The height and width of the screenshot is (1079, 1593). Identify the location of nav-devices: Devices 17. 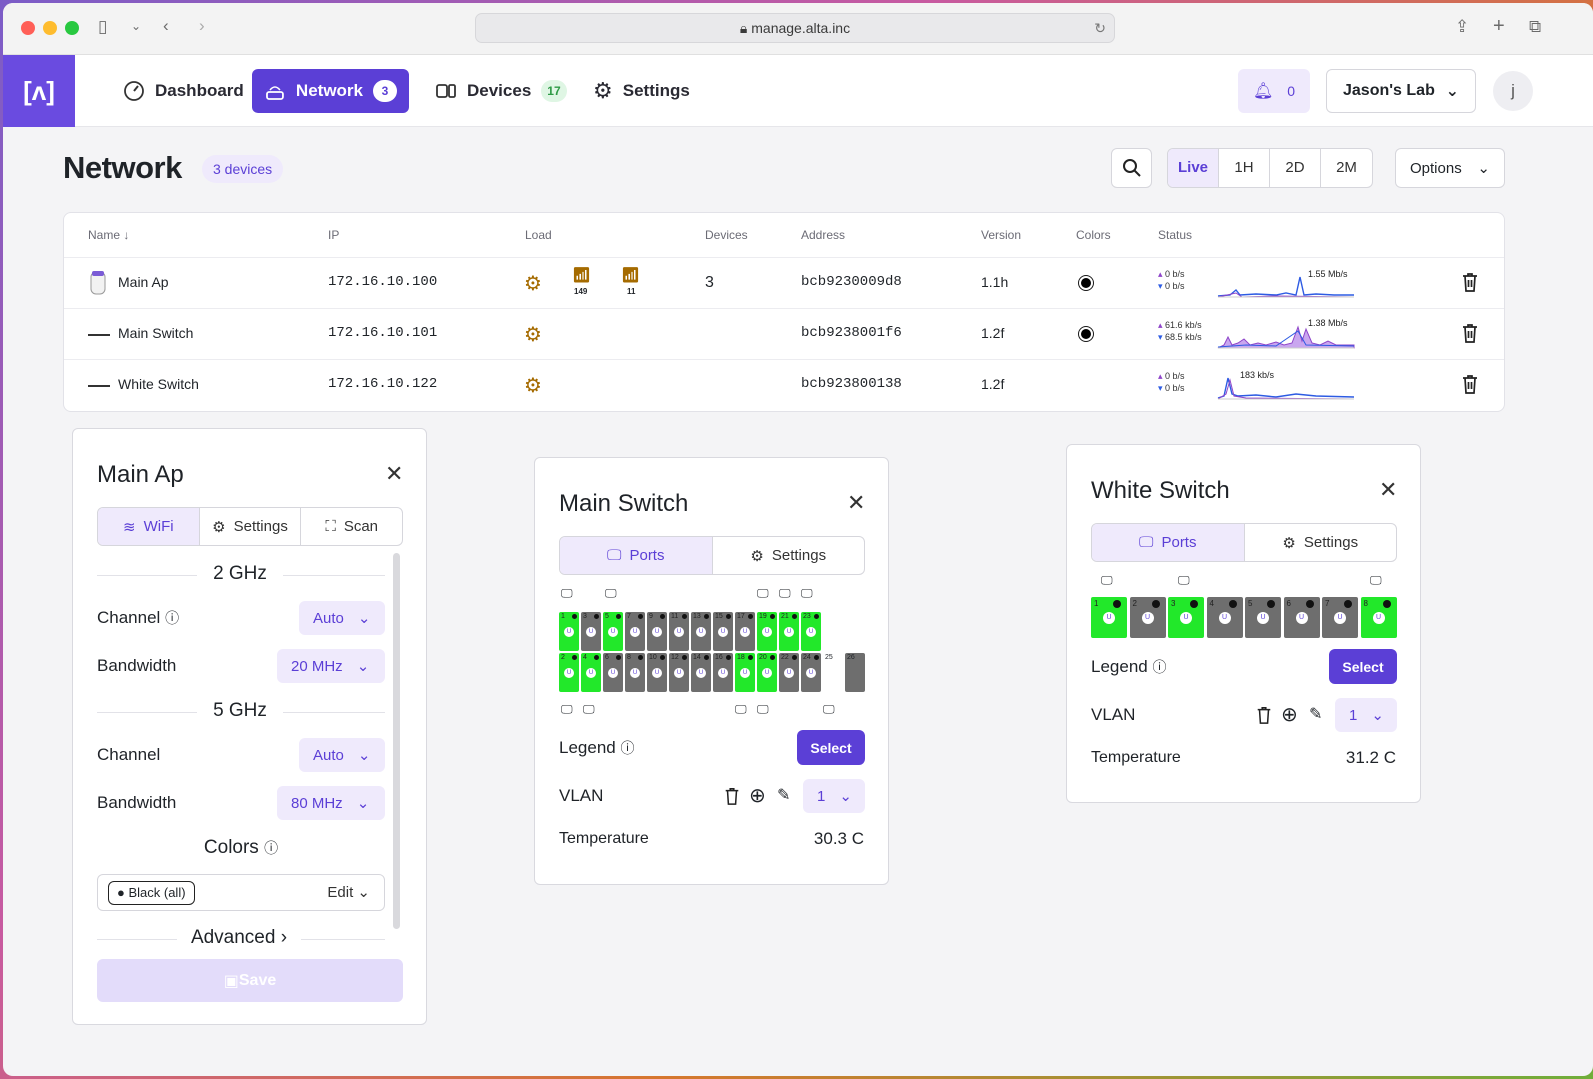
(501, 91).